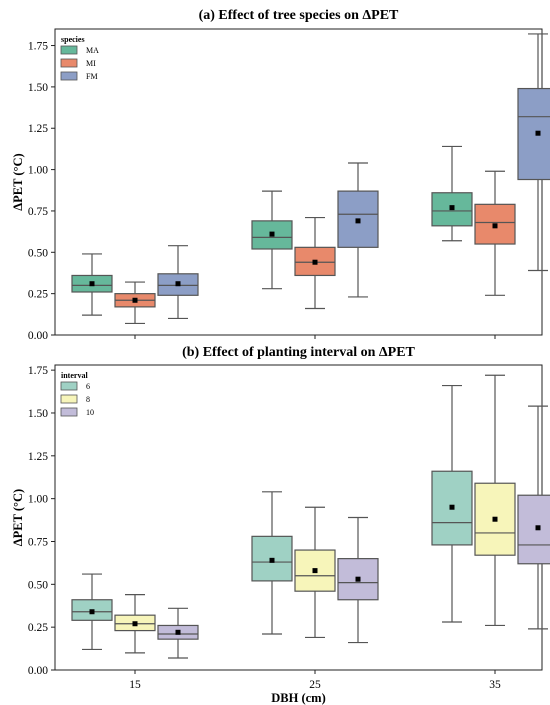 This screenshot has height=705, width=550. I want to click on legend-label: 6, so click(88, 386).